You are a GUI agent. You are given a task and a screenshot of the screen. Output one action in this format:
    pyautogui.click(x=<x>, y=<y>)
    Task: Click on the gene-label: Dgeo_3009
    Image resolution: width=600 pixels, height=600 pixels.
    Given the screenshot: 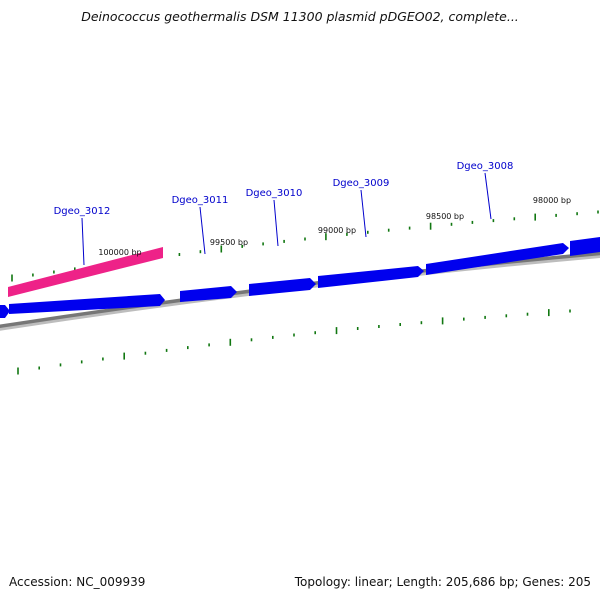 What is the action you would take?
    pyautogui.click(x=361, y=183)
    